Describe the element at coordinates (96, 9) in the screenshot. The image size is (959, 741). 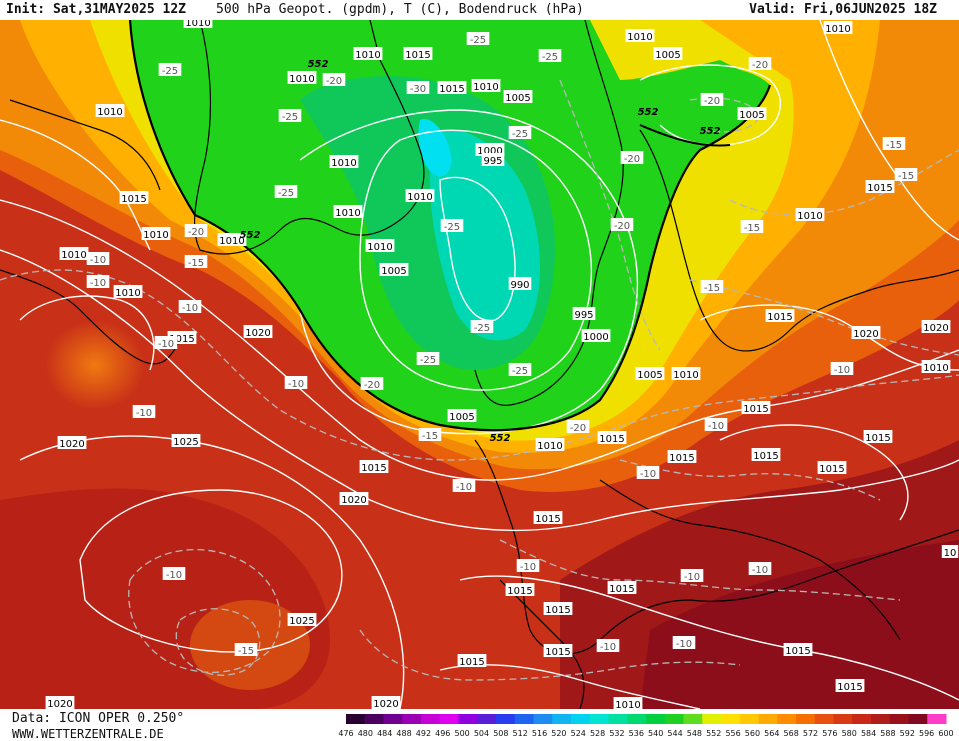
I see `init-time-label: Init: Sat,31MAY2025 12Z` at that location.